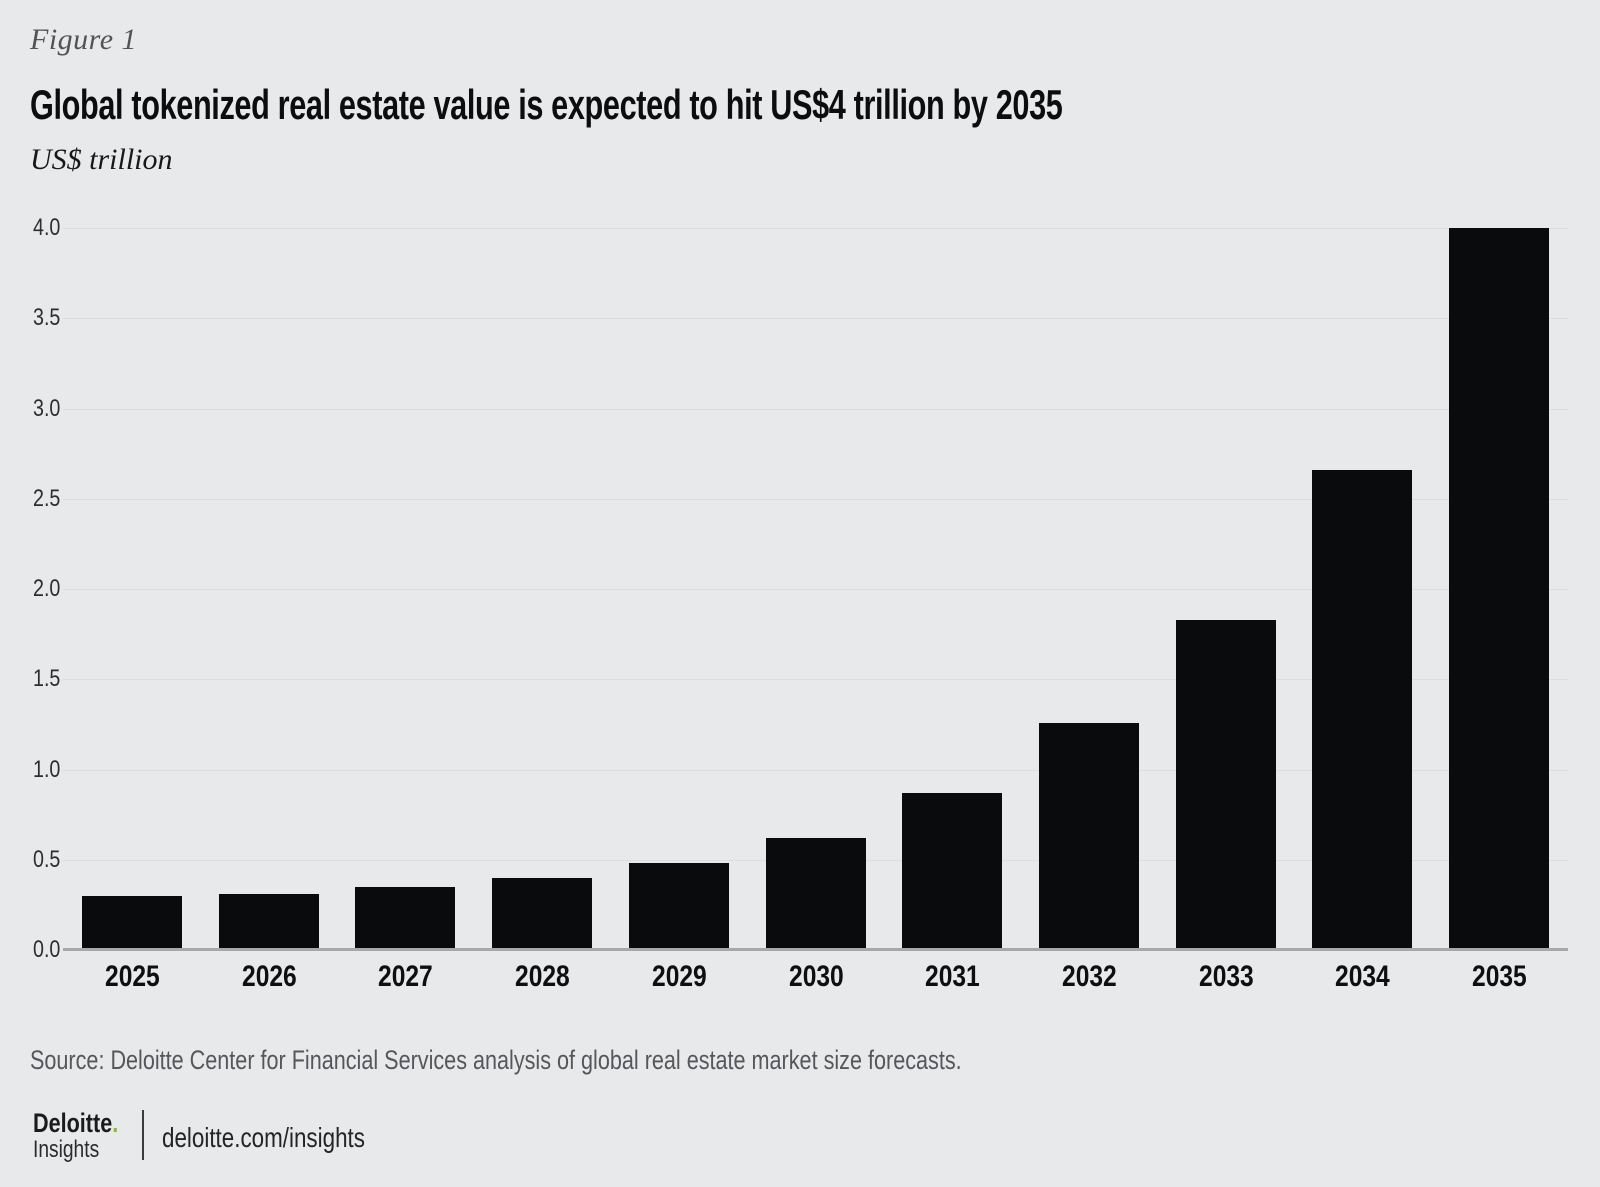 Image resolution: width=1600 pixels, height=1187 pixels. I want to click on y-axis-unit-label: US$ trillion, so click(101, 159).